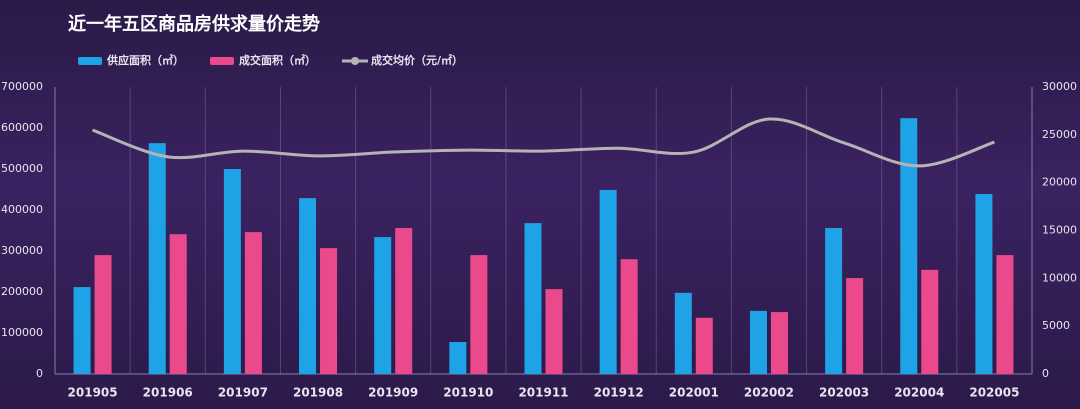 The image size is (1080, 409). I want to click on y2-tick-label: 0, so click(1045, 373).